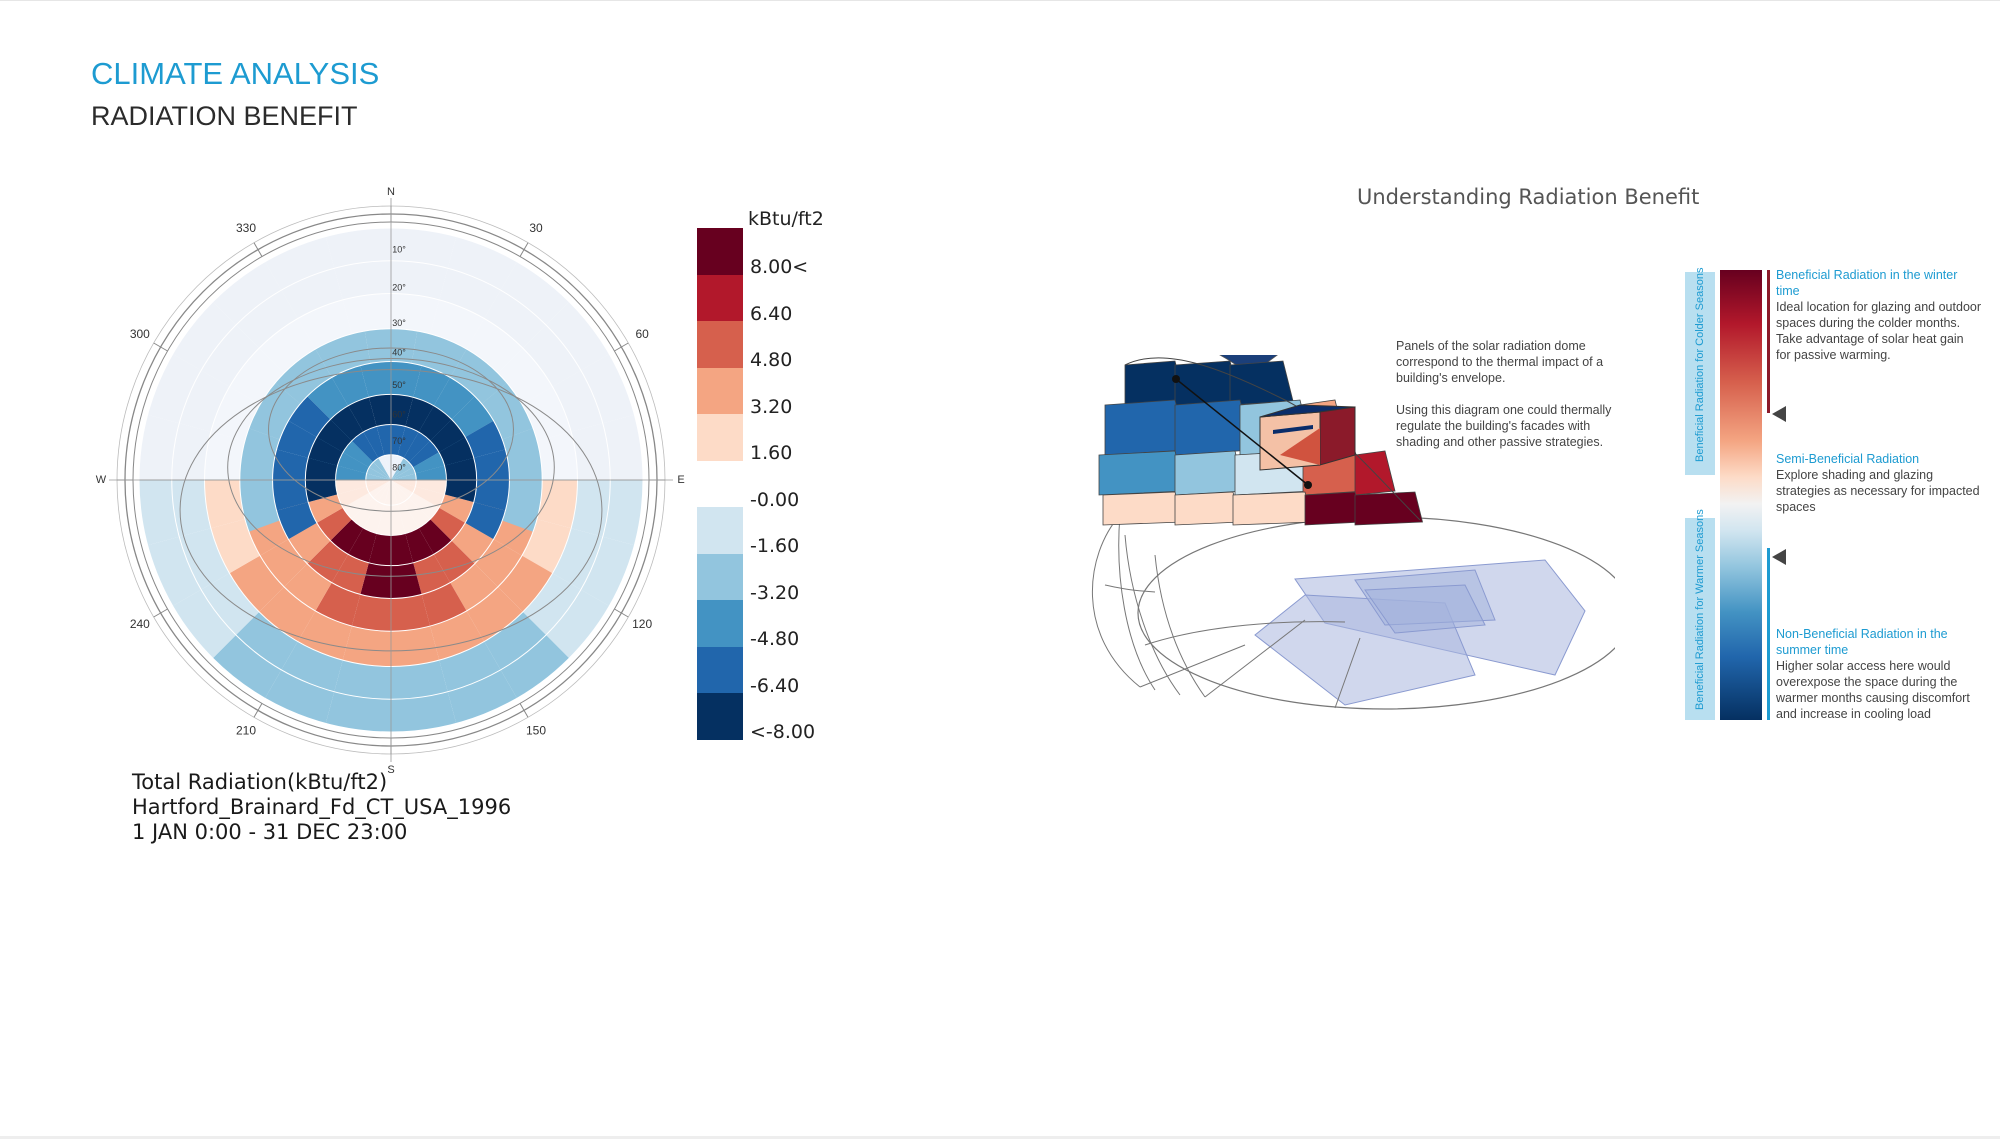 Image resolution: width=2000 pixels, height=1139 pixels. I want to click on direction-south: S, so click(390, 770).